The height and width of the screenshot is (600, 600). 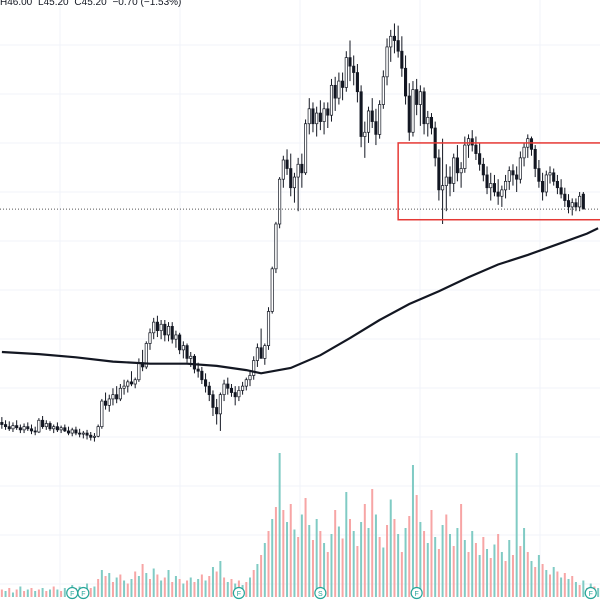 What do you see at coordinates (498, 181) in the screenshot?
I see `range-rectangle` at bounding box center [498, 181].